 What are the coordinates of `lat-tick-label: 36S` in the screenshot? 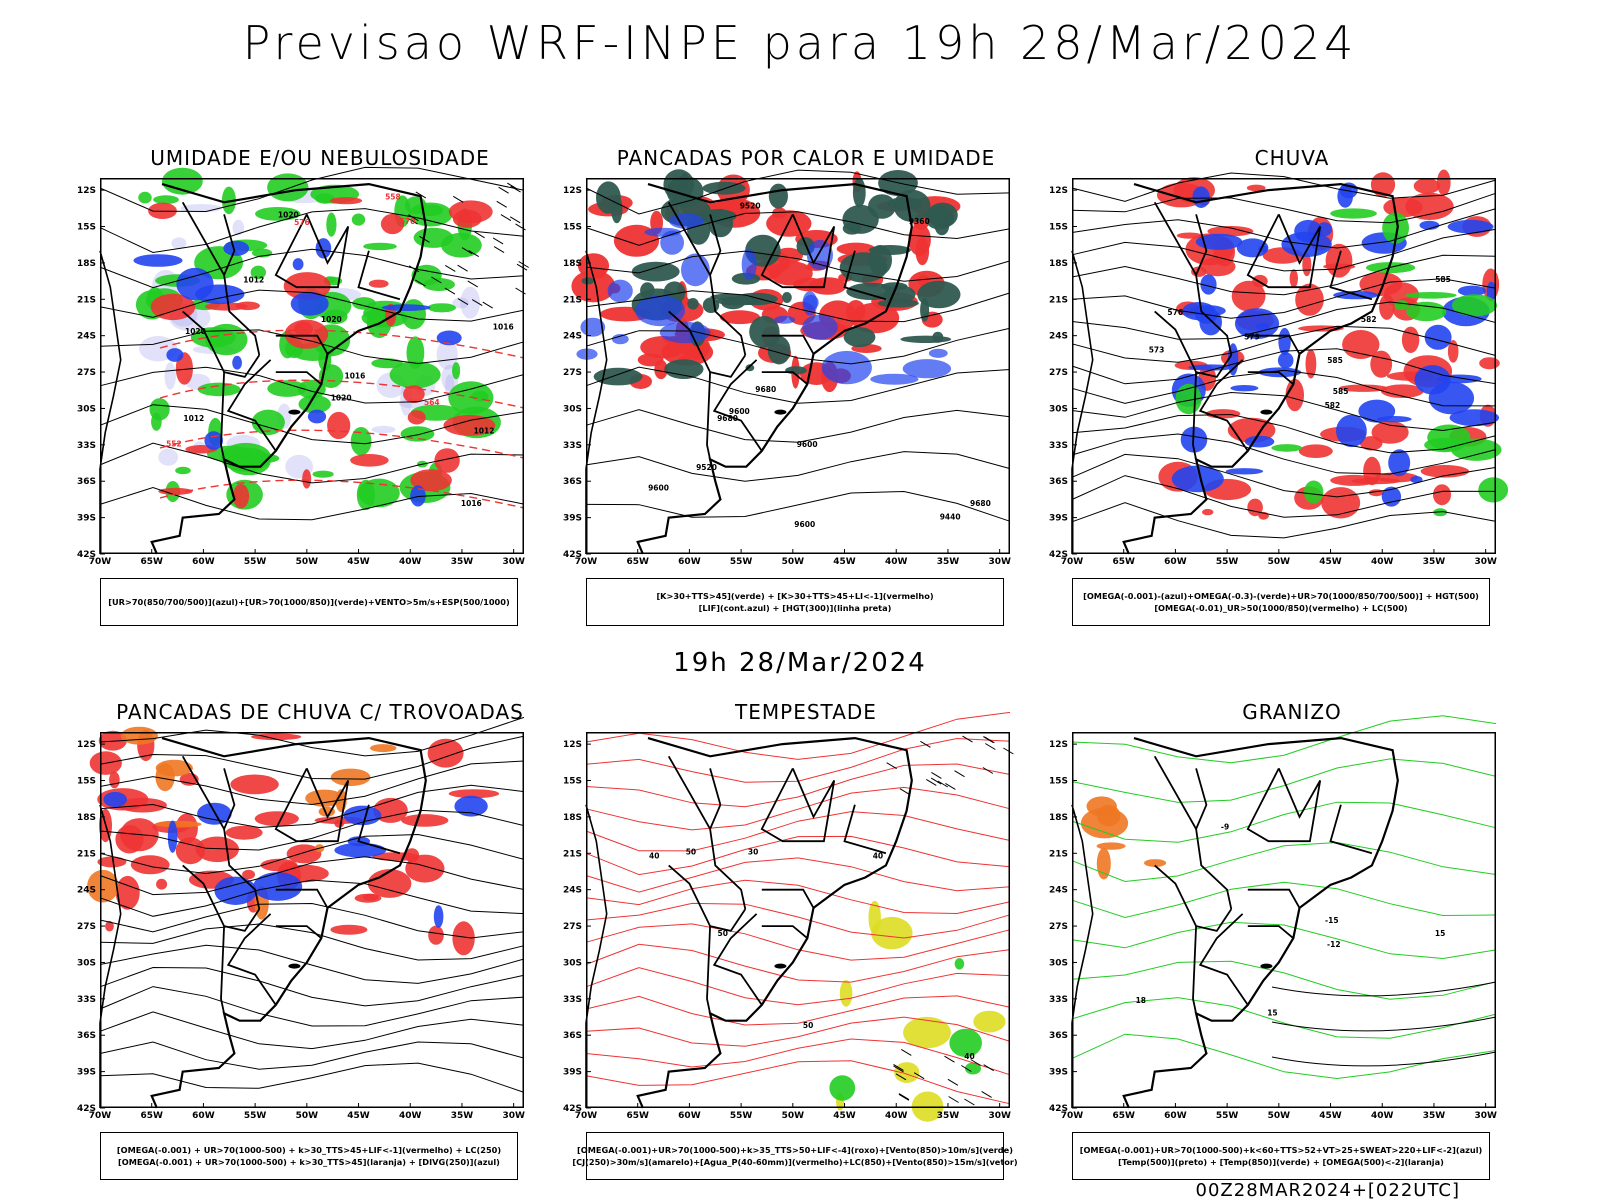 It's located at (86, 1036).